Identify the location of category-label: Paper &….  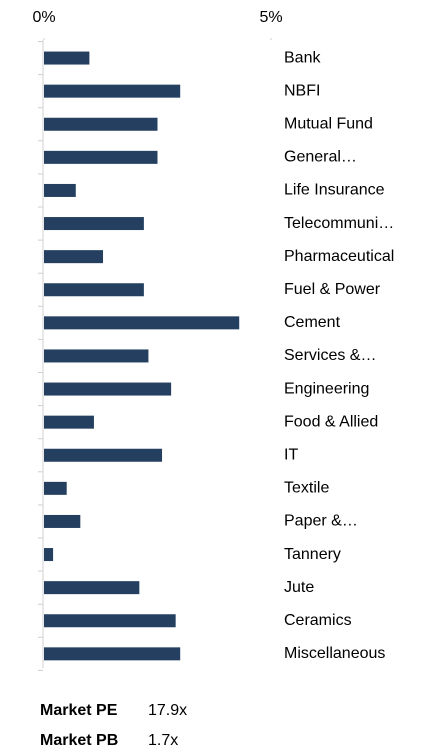
(321, 521).